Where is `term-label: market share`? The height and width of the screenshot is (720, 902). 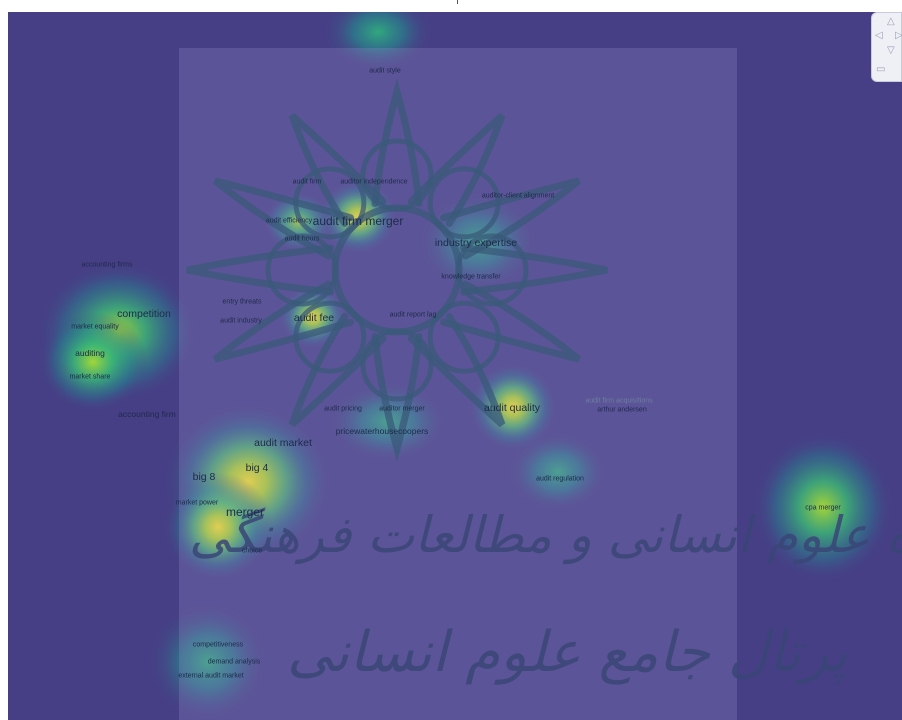
term-label: market share is located at coordinates (90, 377).